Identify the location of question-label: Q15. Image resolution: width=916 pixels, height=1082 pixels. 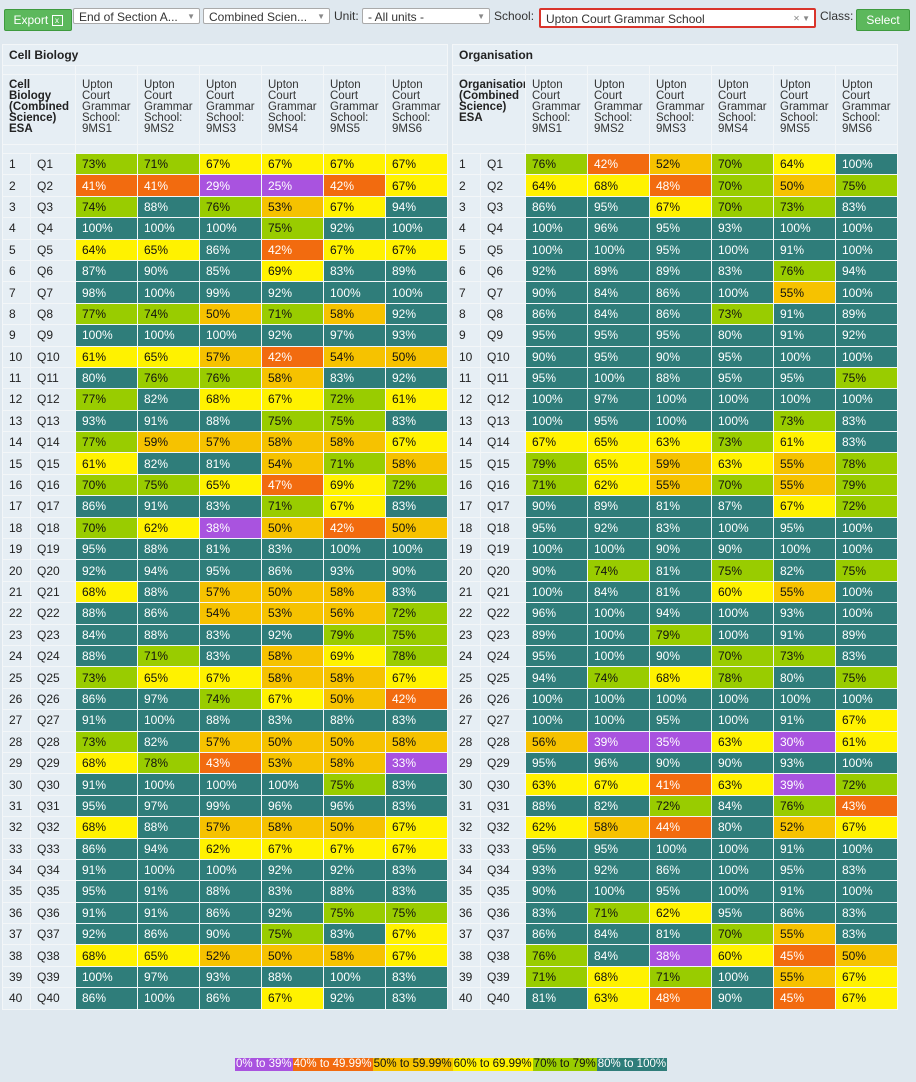
(53, 463).